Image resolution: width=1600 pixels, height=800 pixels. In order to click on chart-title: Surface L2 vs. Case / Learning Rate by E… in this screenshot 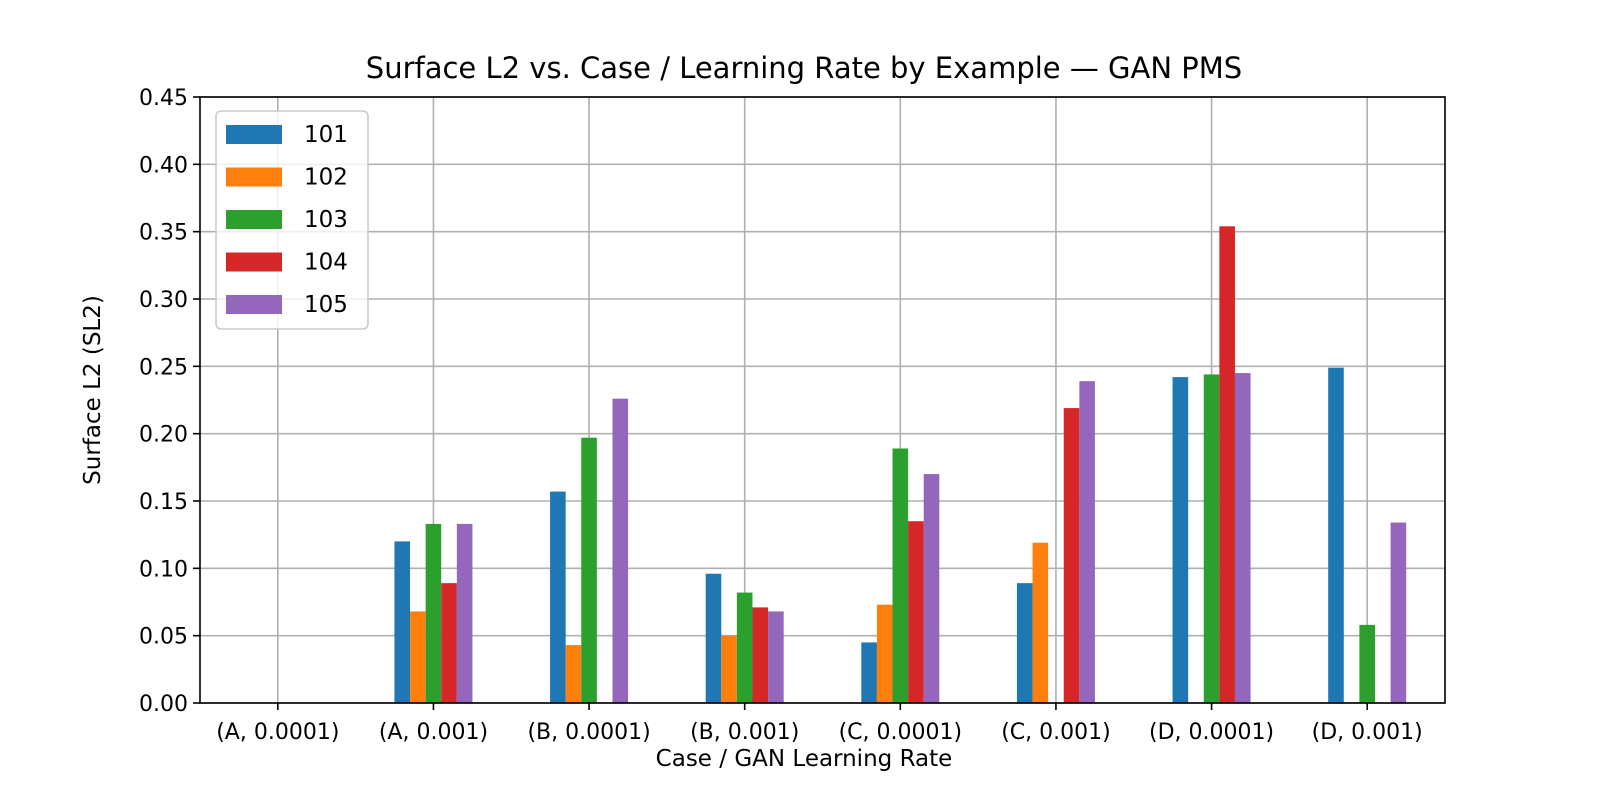, I will do `click(804, 68)`.